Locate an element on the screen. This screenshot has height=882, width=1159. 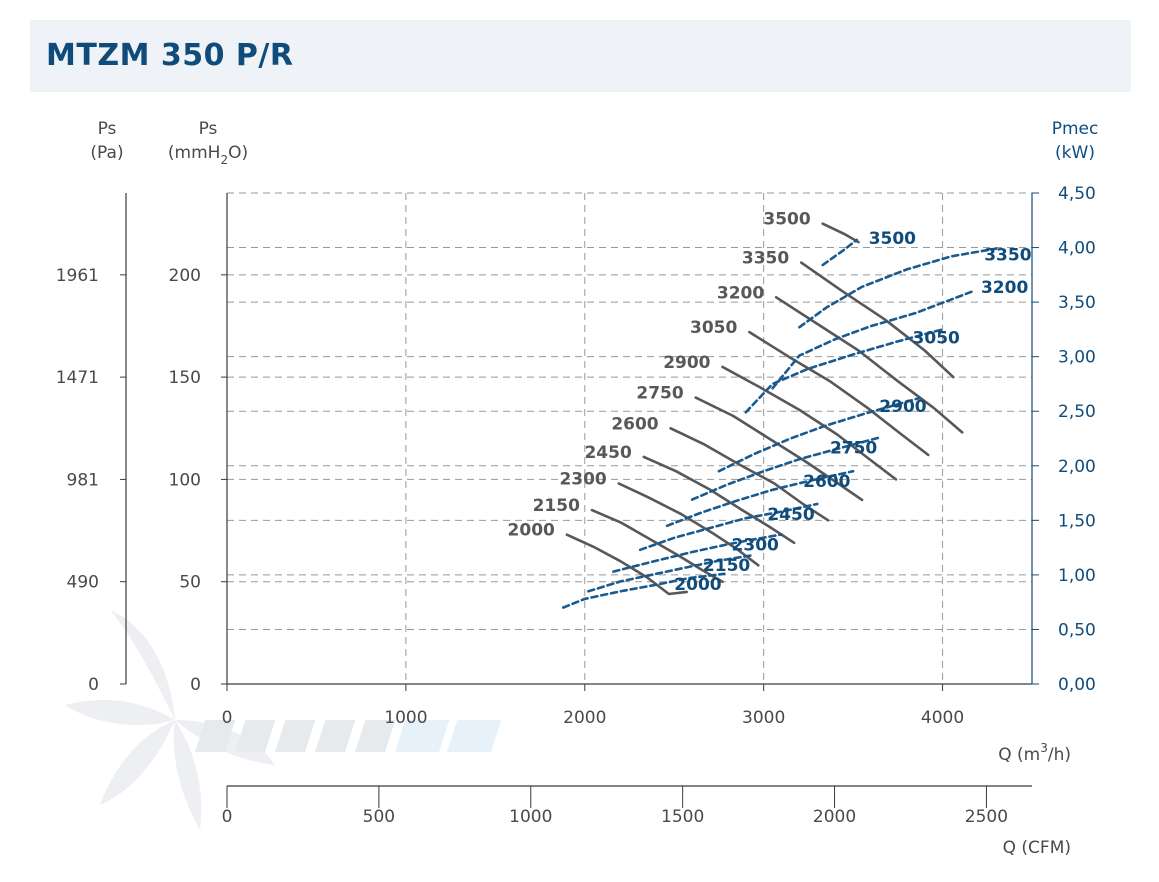
pressure-curve-2000 is located at coordinates (626, 564).